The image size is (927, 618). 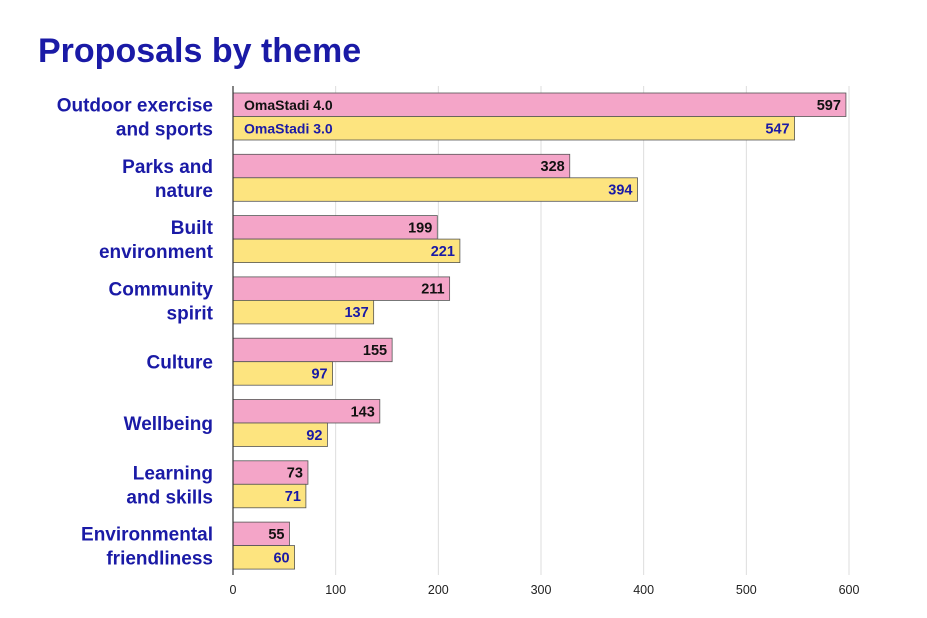 What do you see at coordinates (375, 351) in the screenshot?
I see `data-label: 155` at bounding box center [375, 351].